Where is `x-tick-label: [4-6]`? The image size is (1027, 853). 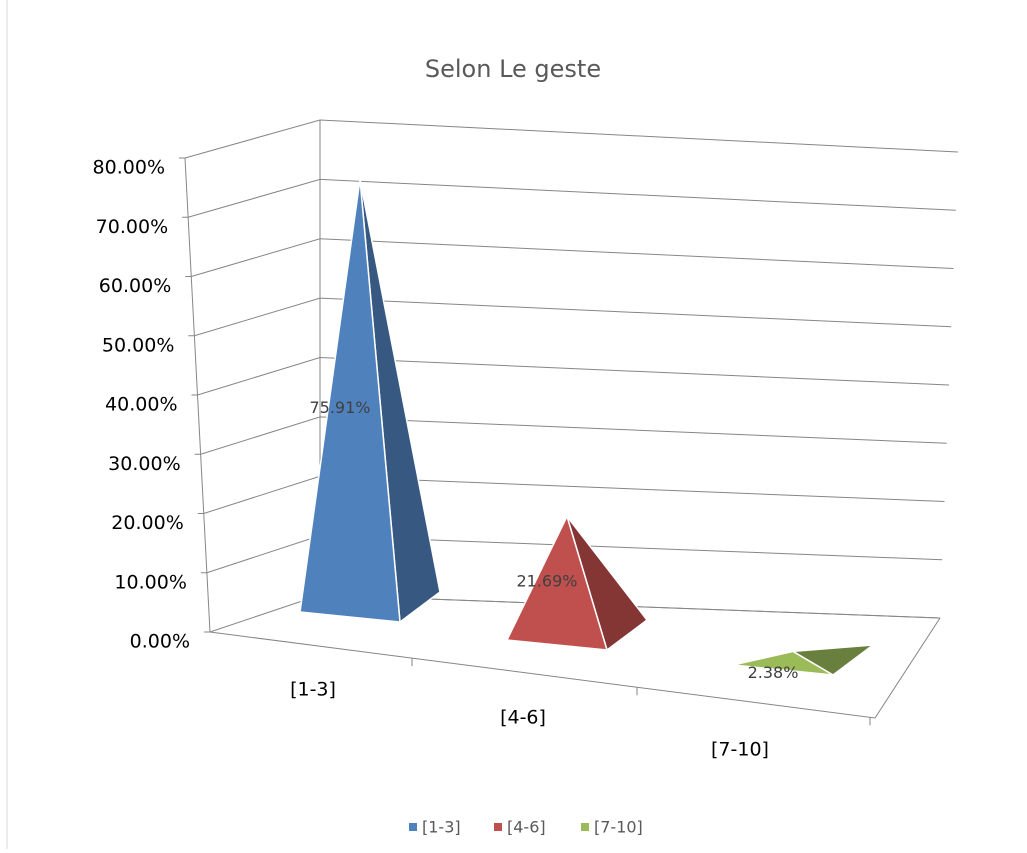
x-tick-label: [4-6] is located at coordinates (523, 718).